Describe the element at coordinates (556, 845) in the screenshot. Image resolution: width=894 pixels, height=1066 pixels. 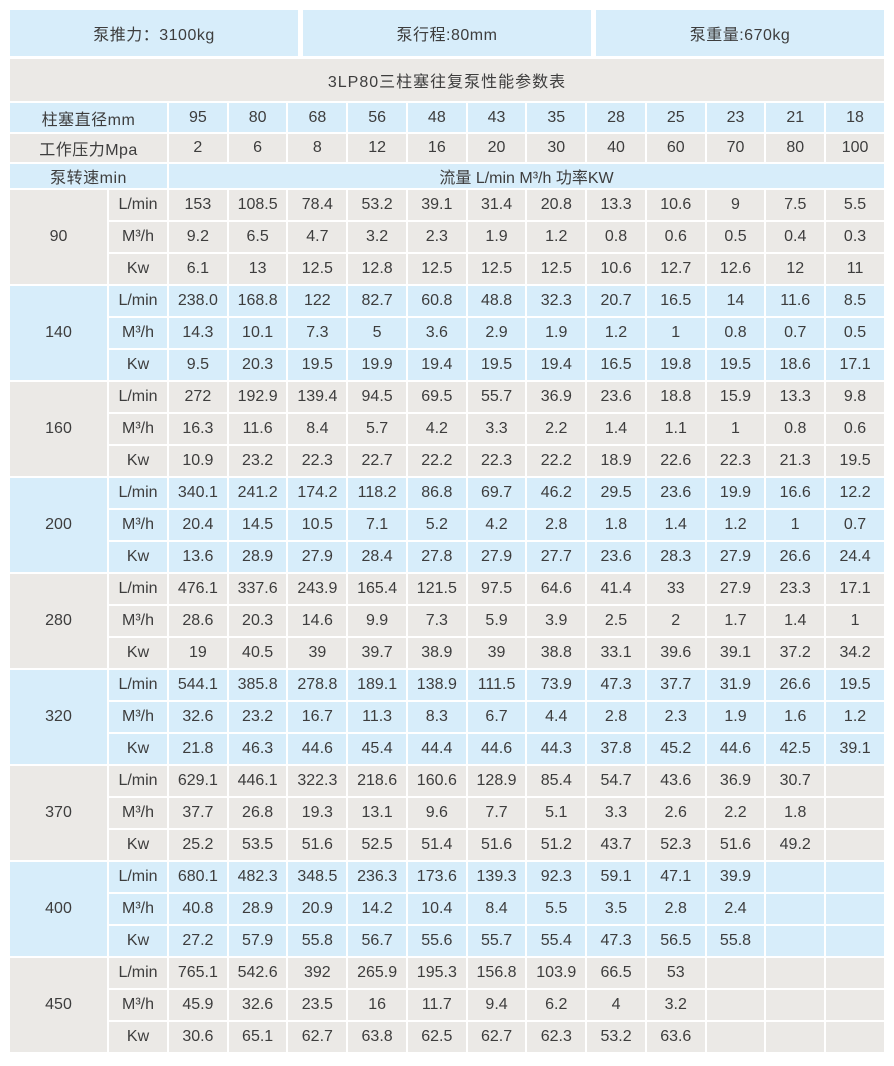
I see `value-cell: 51.2` at that location.